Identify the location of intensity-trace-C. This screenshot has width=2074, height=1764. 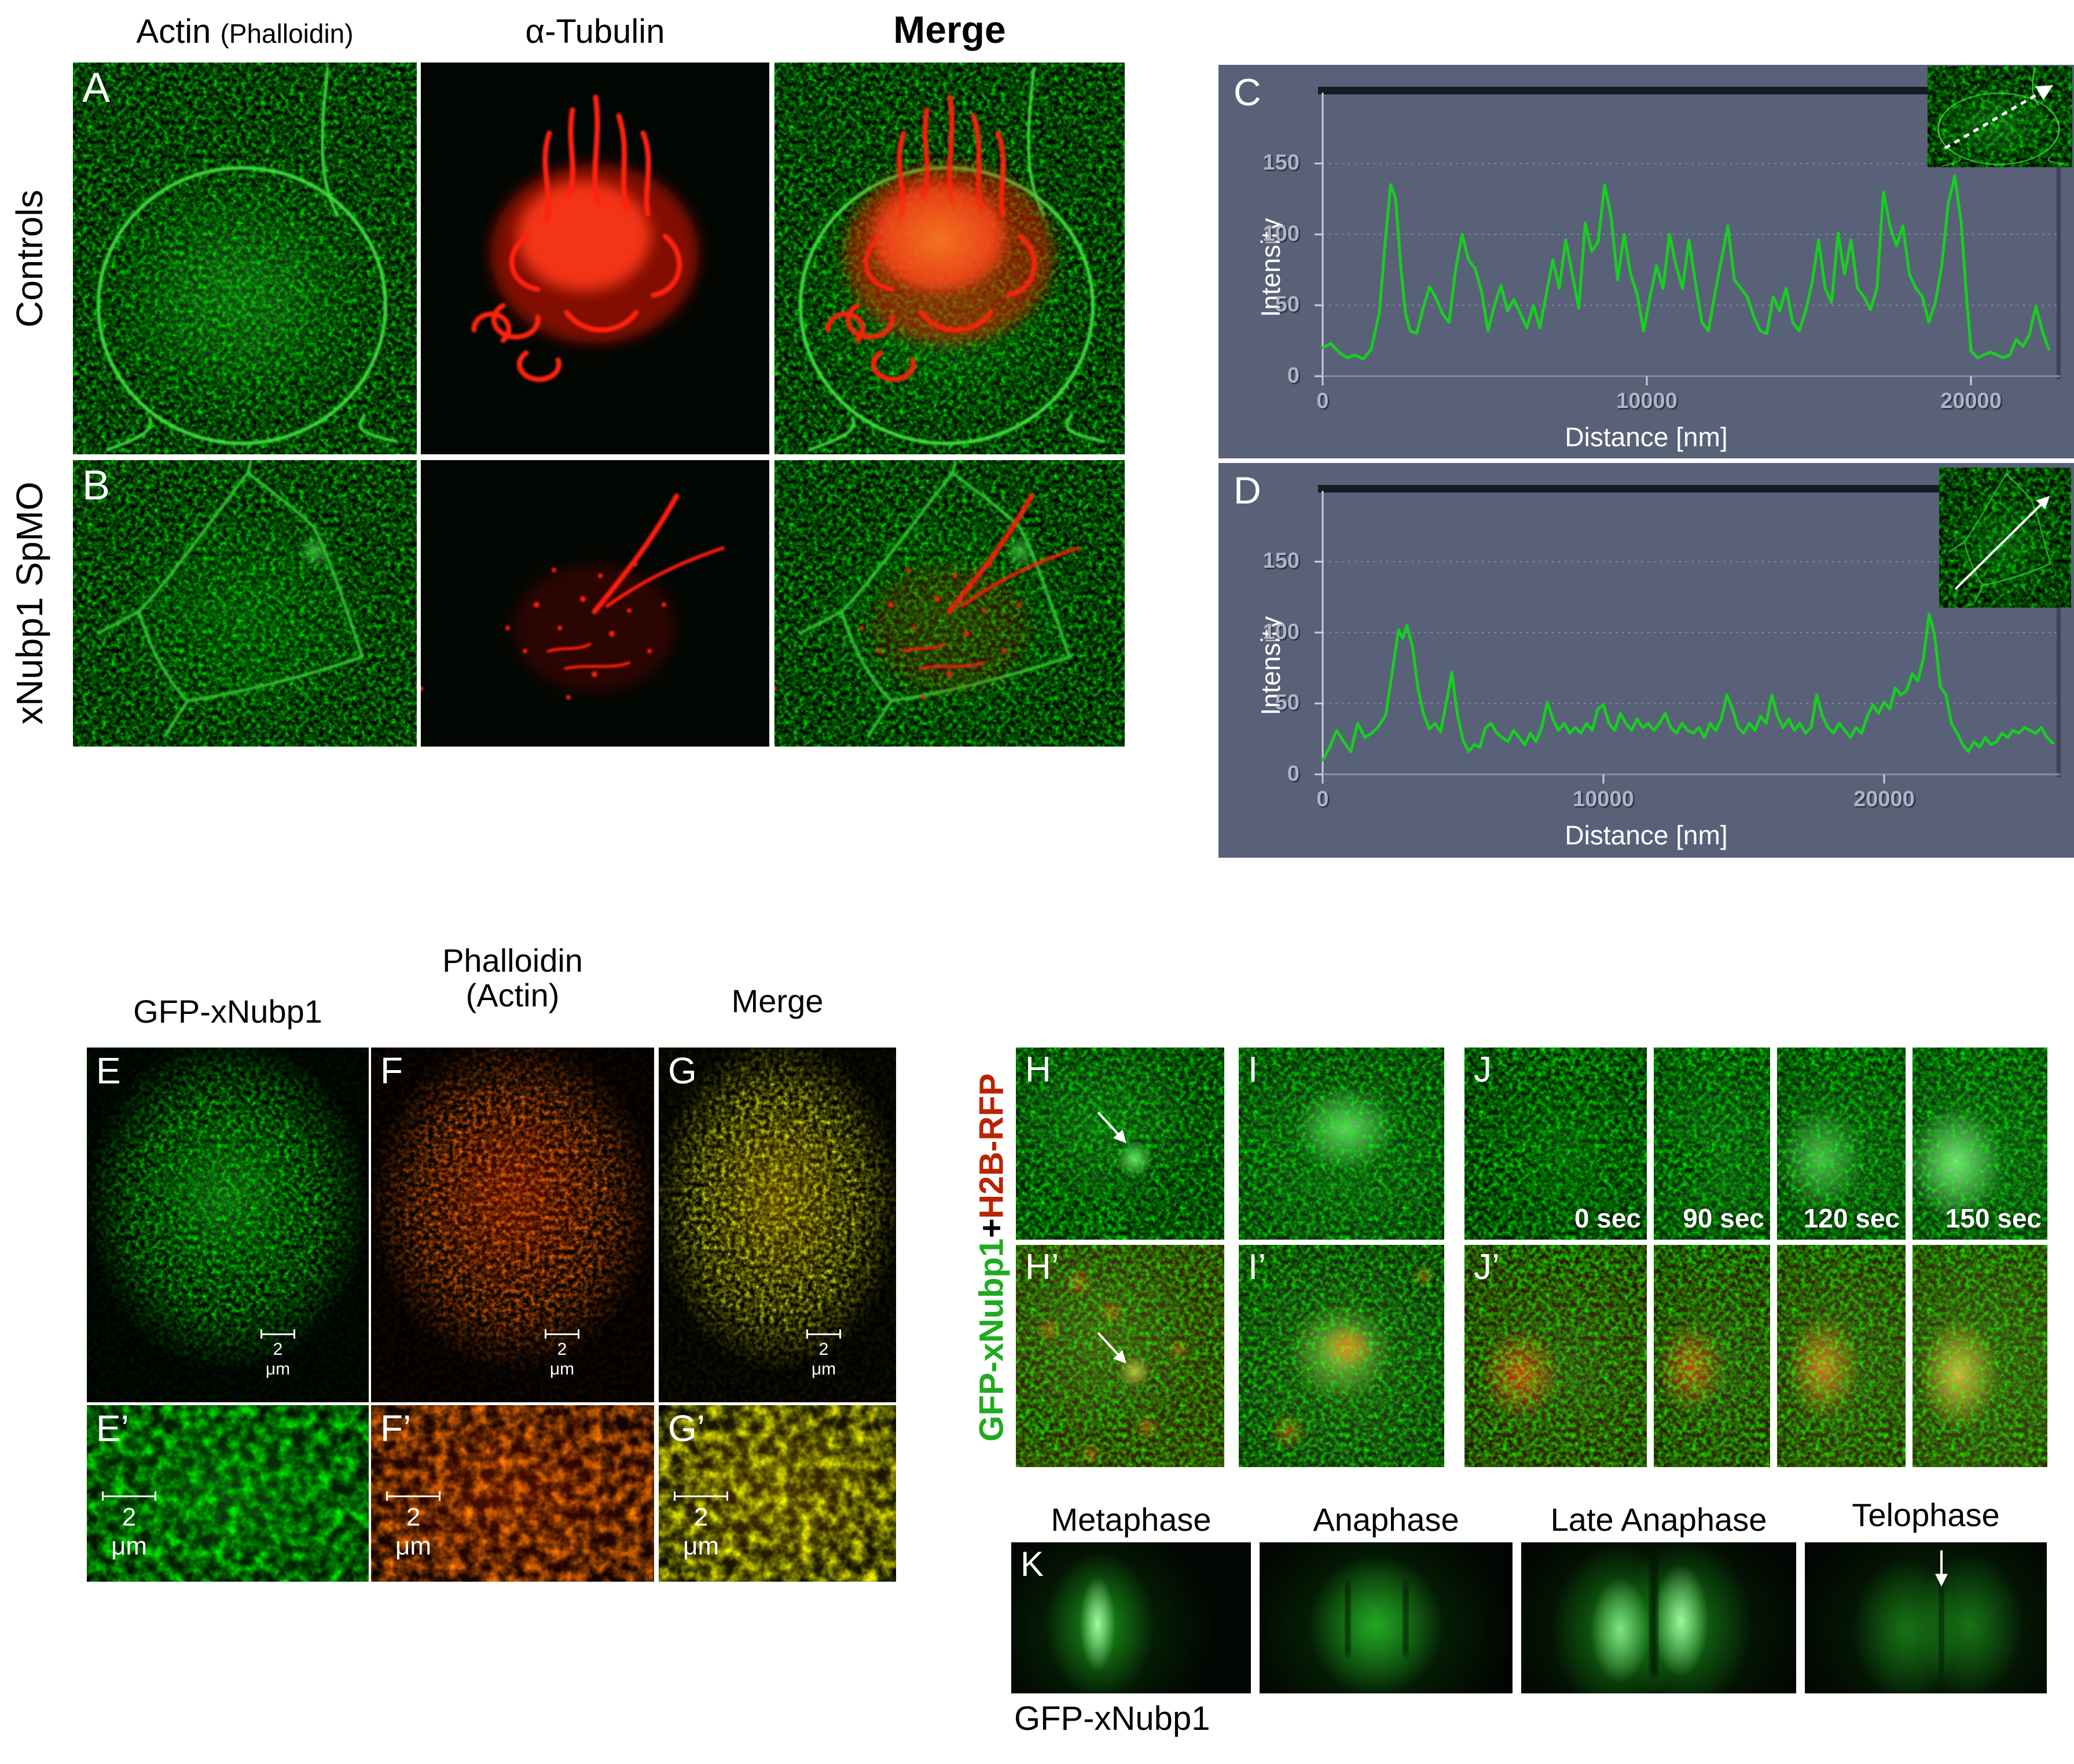
(1685, 268).